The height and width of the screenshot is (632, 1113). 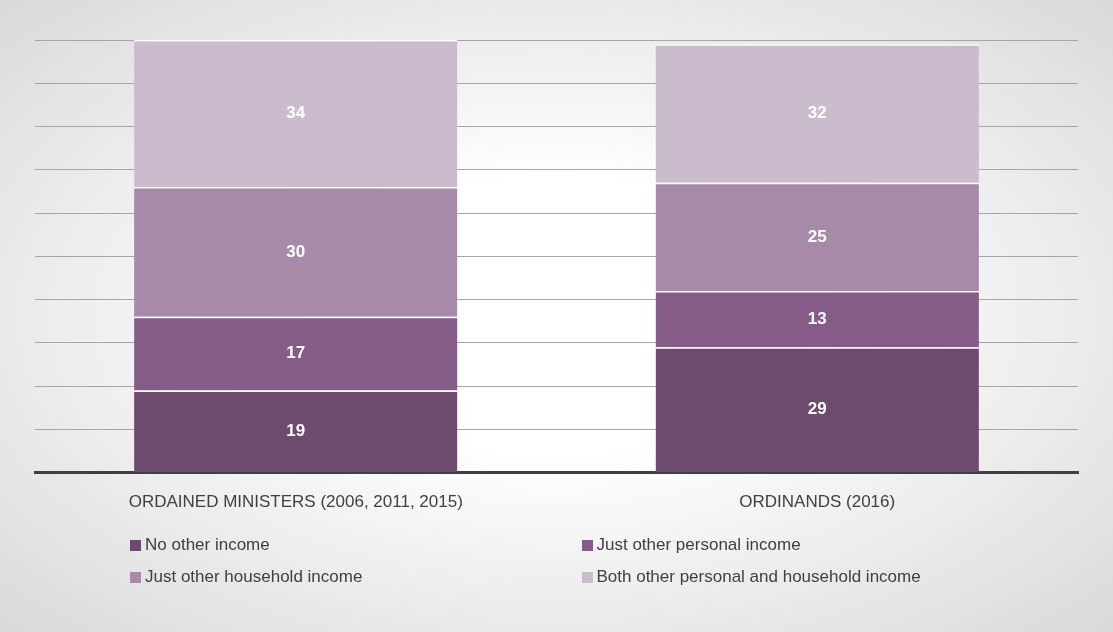 What do you see at coordinates (295, 502) in the screenshot?
I see `x-tick-label: ORDAINED MINISTERS (2006, 2011, 2015)` at bounding box center [295, 502].